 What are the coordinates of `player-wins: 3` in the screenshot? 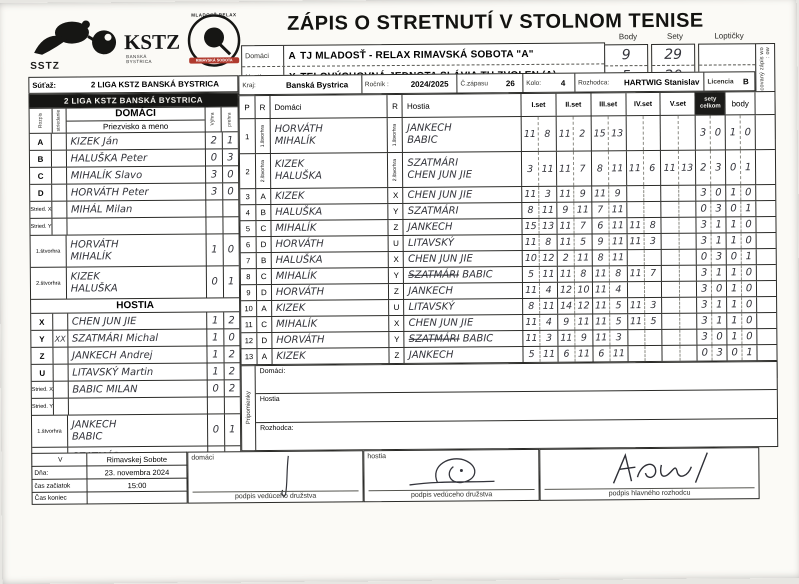 It's located at (214, 191).